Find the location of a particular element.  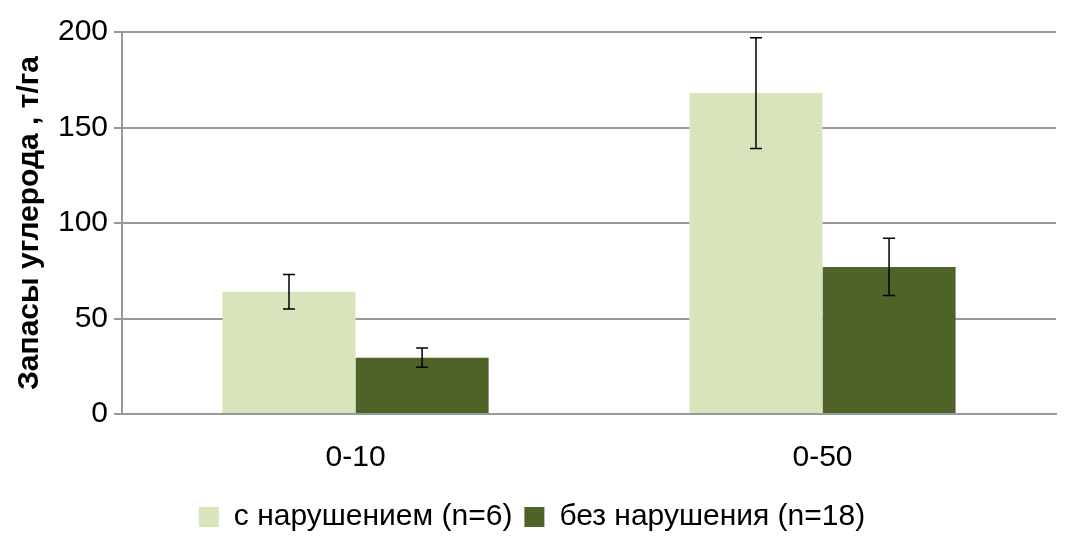

y-tick-label: 0 is located at coordinates (100, 412).